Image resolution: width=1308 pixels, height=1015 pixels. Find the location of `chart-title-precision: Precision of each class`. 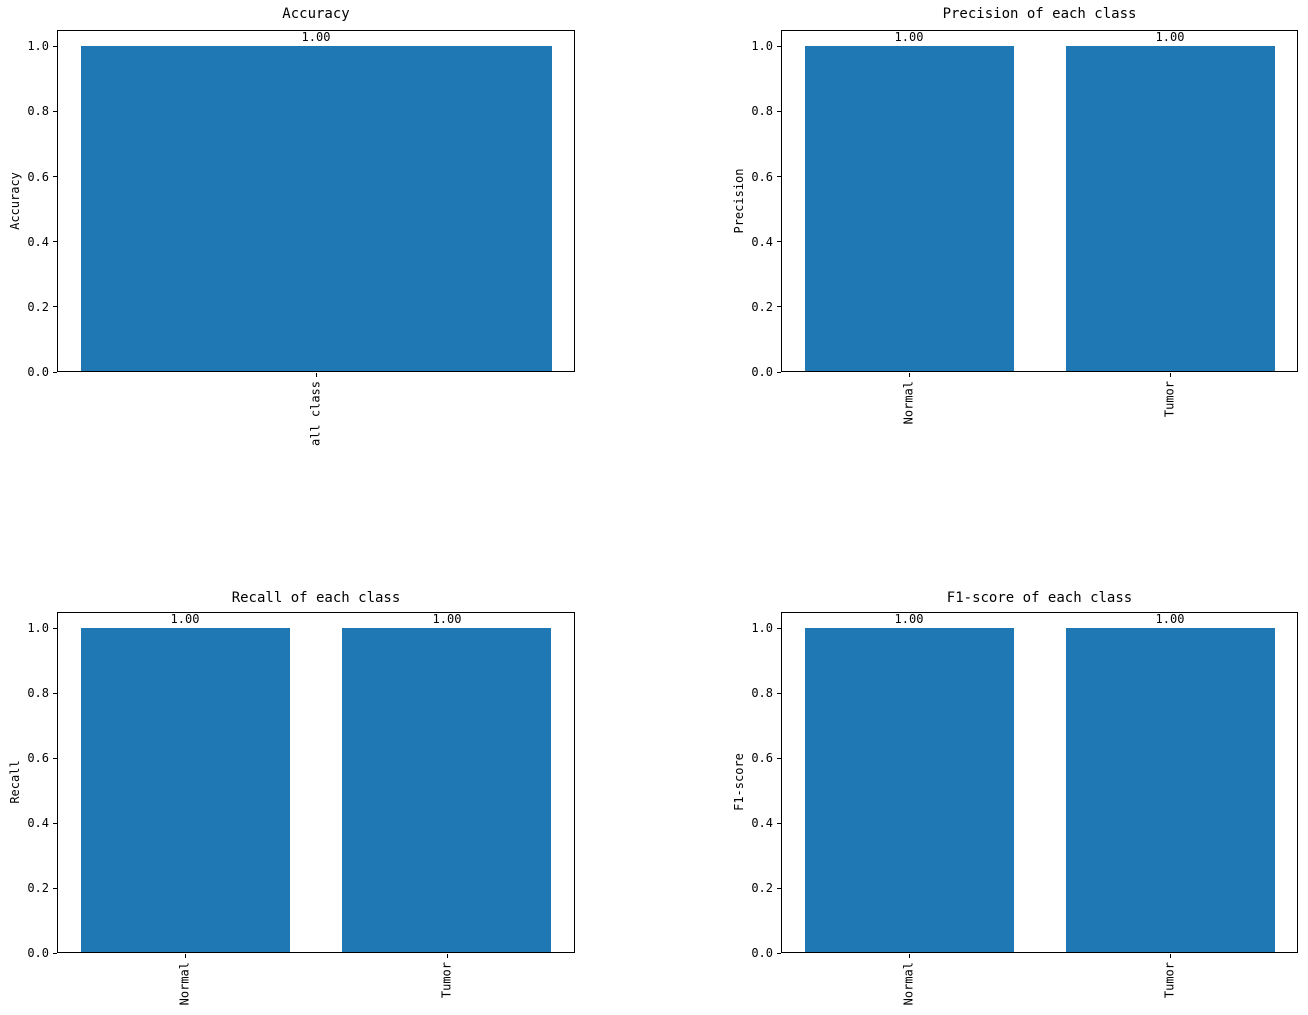

chart-title-precision: Precision of each class is located at coordinates (1039, 14).